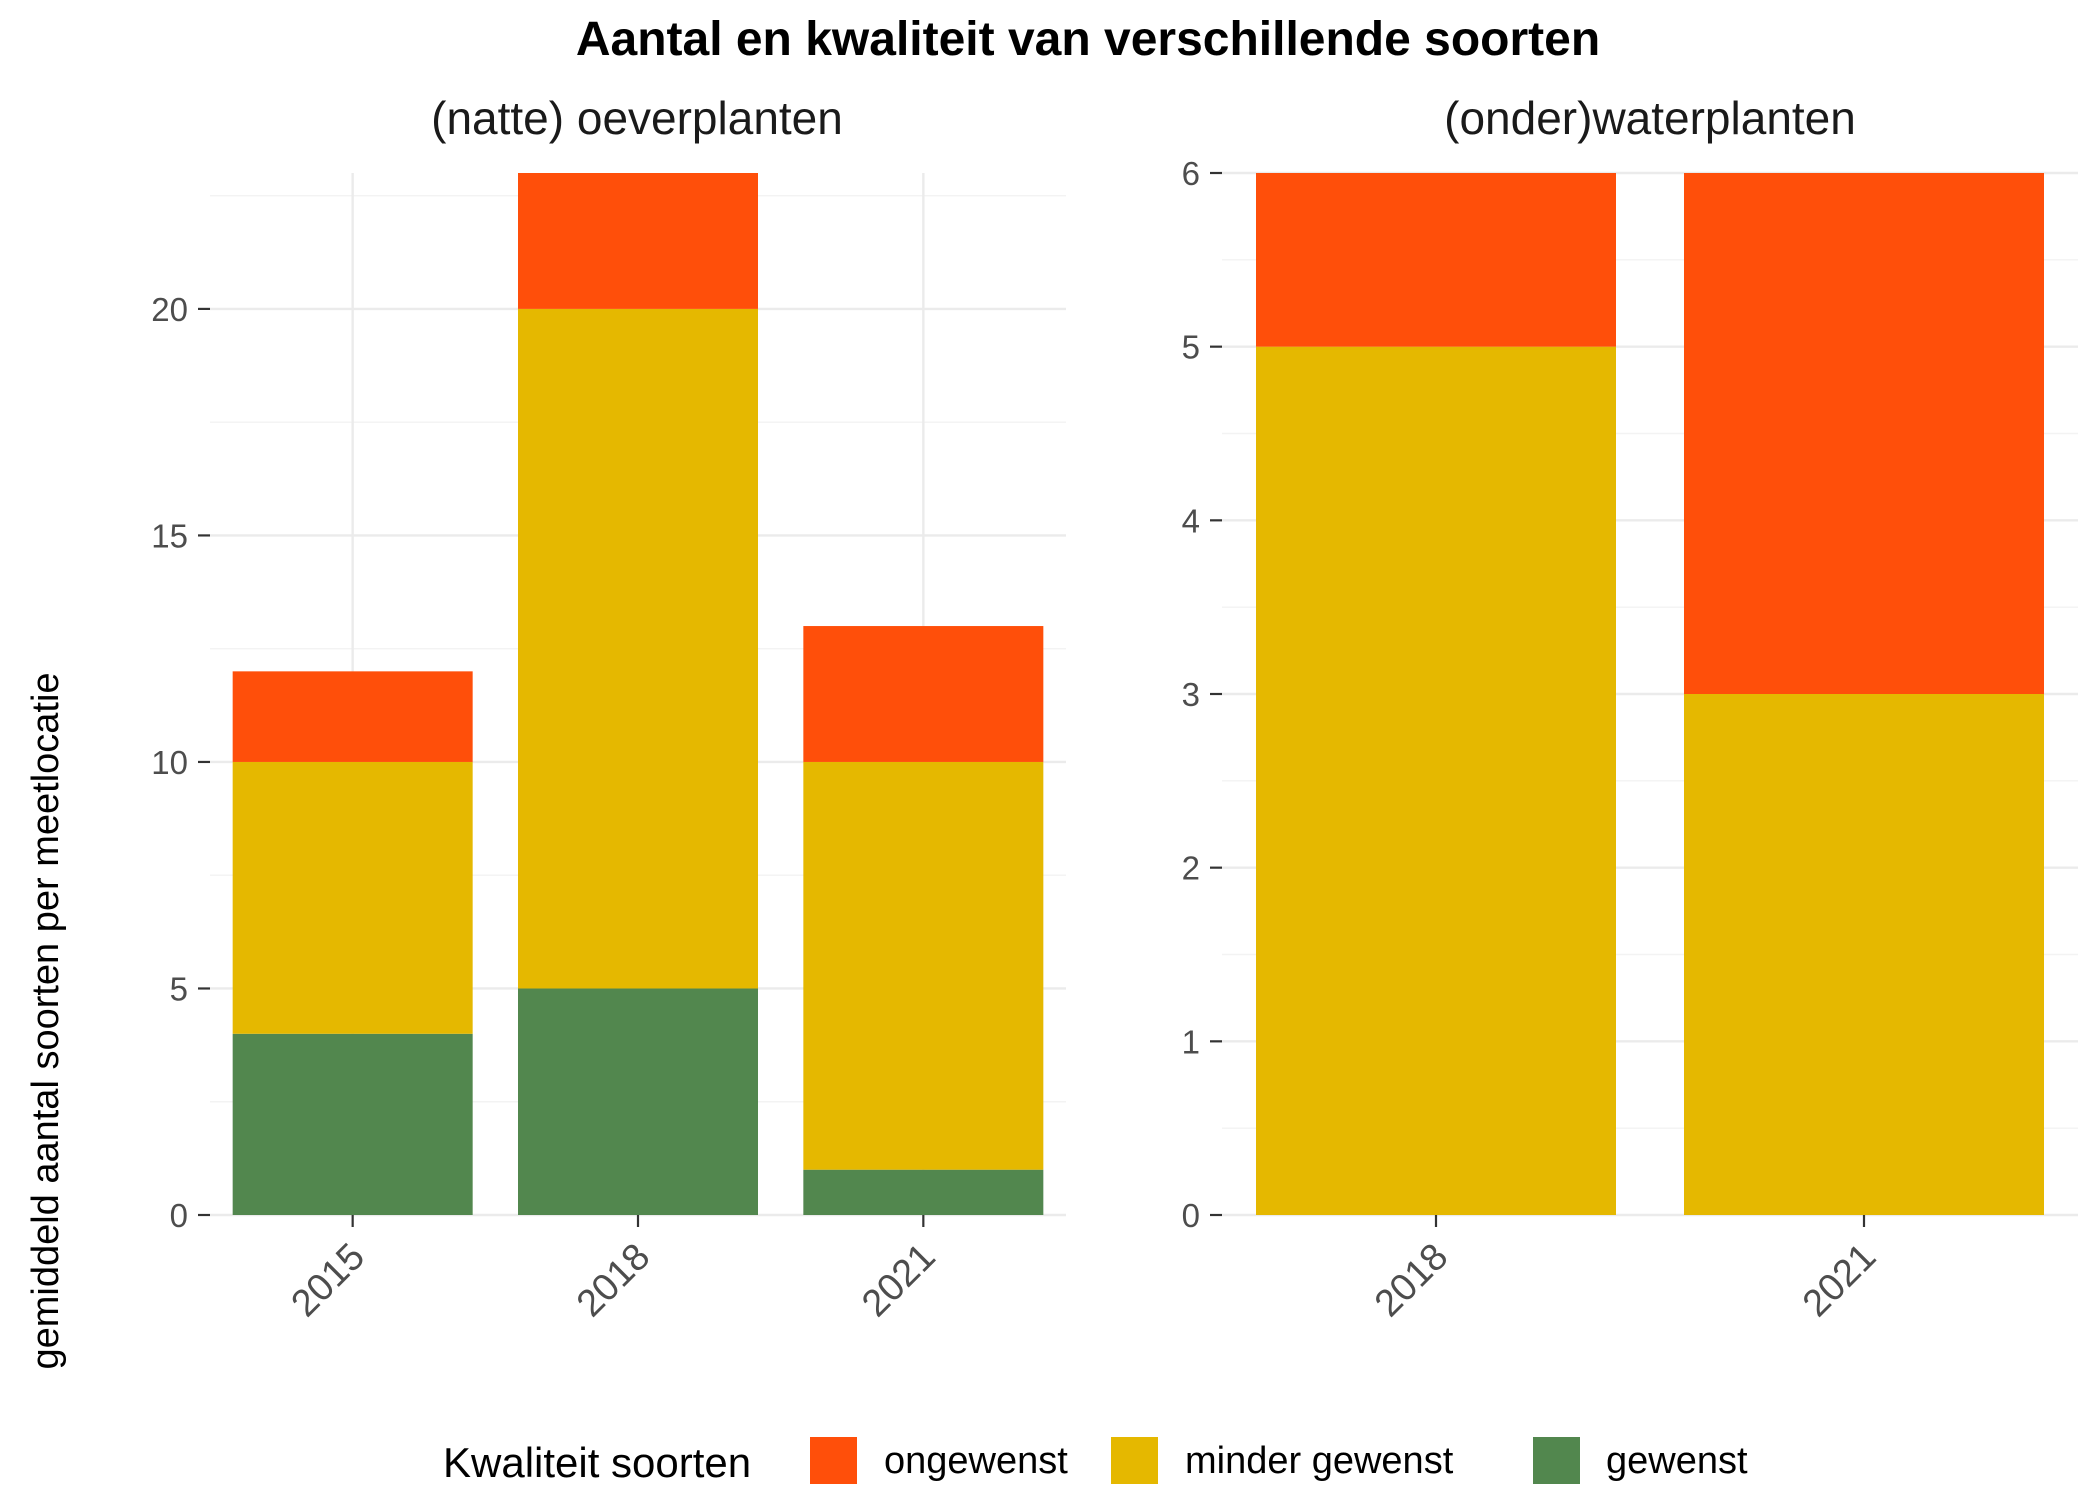 The image size is (2100, 1500). What do you see at coordinates (328, 1280) in the screenshot?
I see `x-tick-label-2015: 2015` at bounding box center [328, 1280].